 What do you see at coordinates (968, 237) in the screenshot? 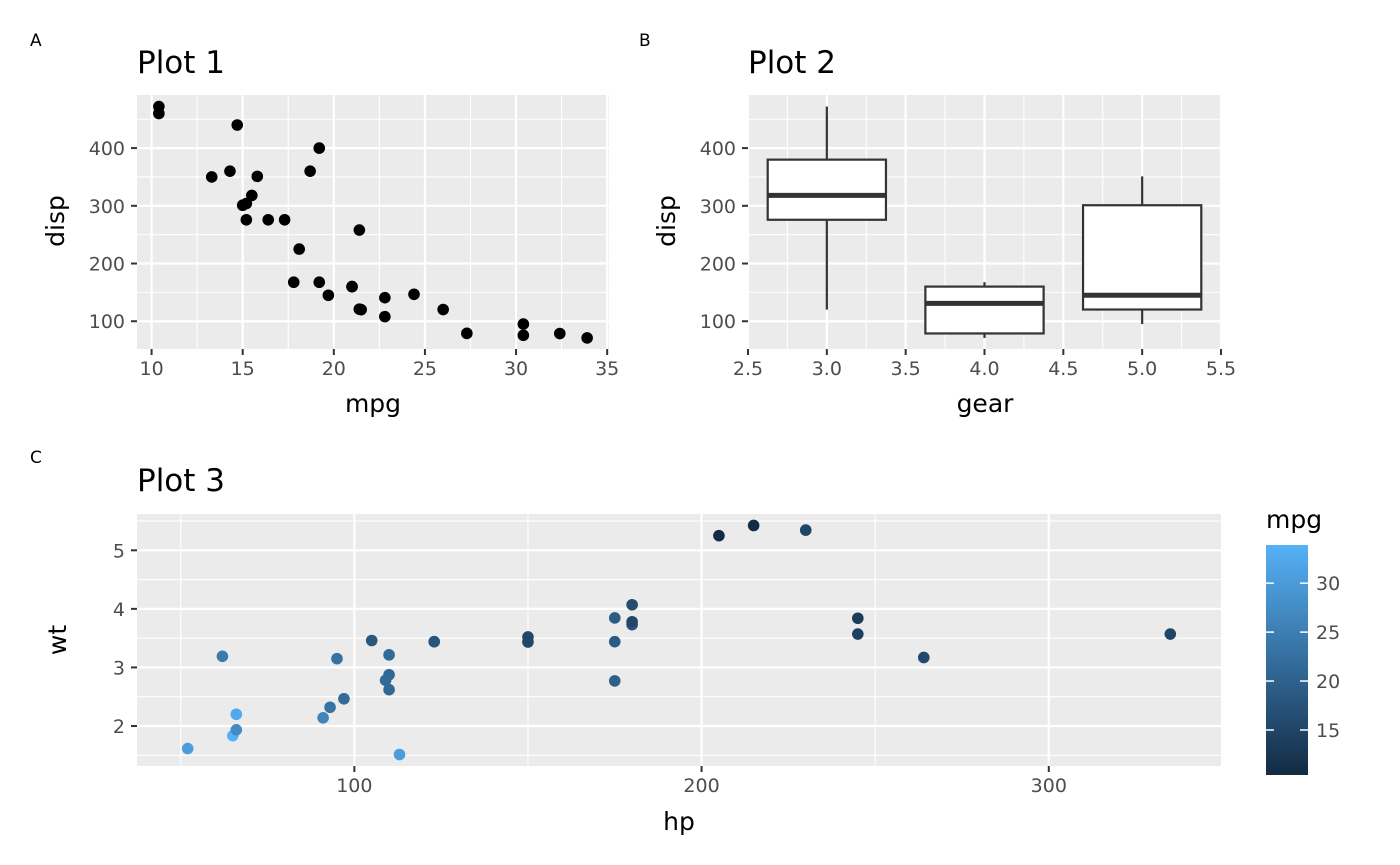
I see `plot-area-b: 2.5 3.0 3.5 4.0 4.5 5.0 5.5 100 200 300 400` at bounding box center [968, 237].